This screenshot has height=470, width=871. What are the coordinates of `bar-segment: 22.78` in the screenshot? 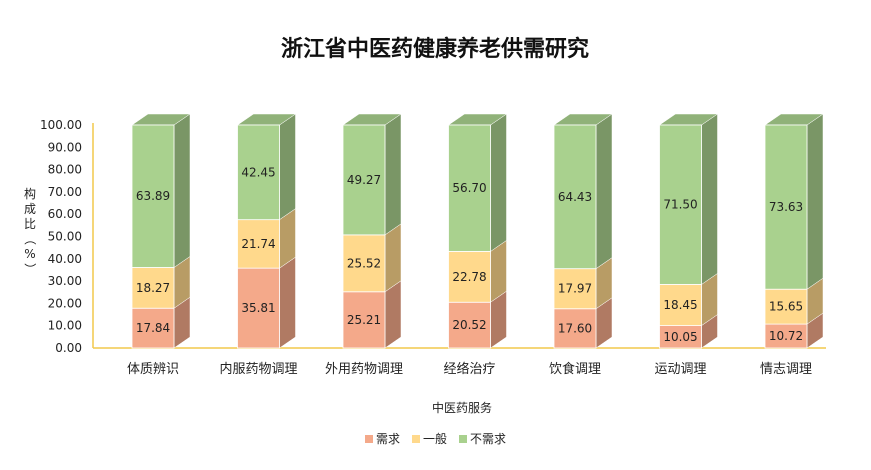 It's located at (477, 271).